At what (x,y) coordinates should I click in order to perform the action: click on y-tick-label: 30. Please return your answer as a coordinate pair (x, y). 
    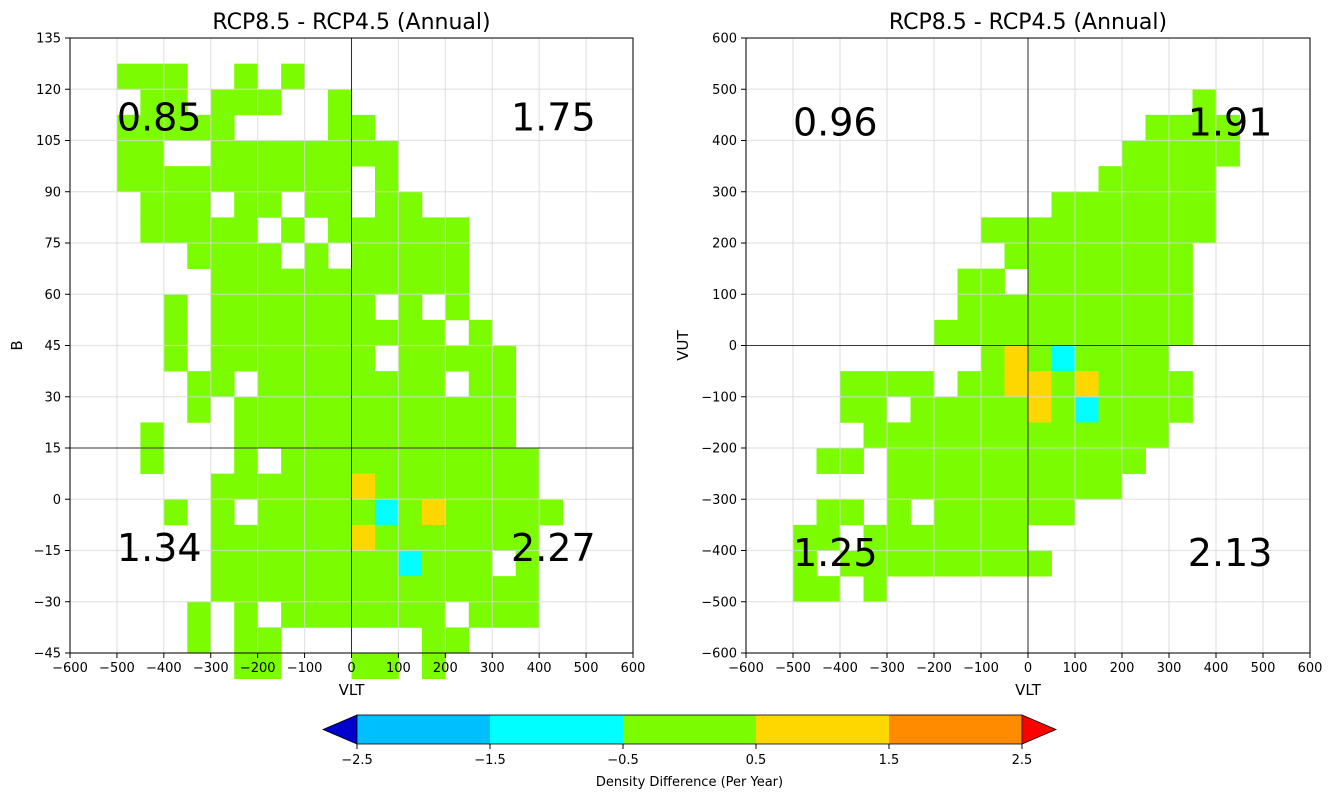
    Looking at the image, I should click on (52, 397).